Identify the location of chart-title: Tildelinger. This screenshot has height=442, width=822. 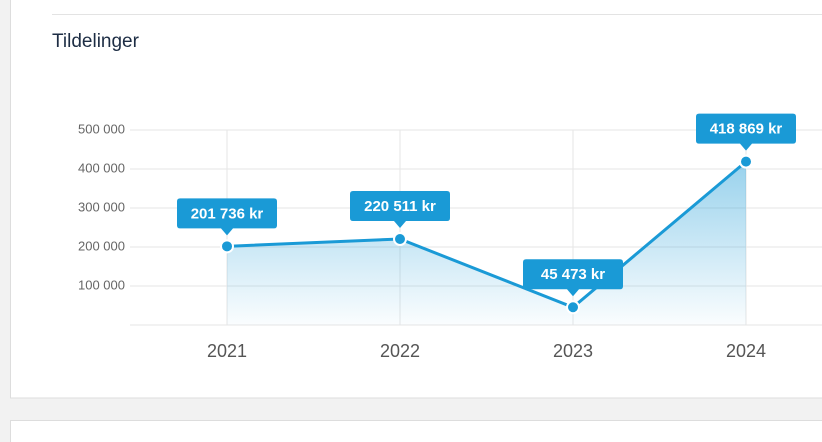
(96, 41).